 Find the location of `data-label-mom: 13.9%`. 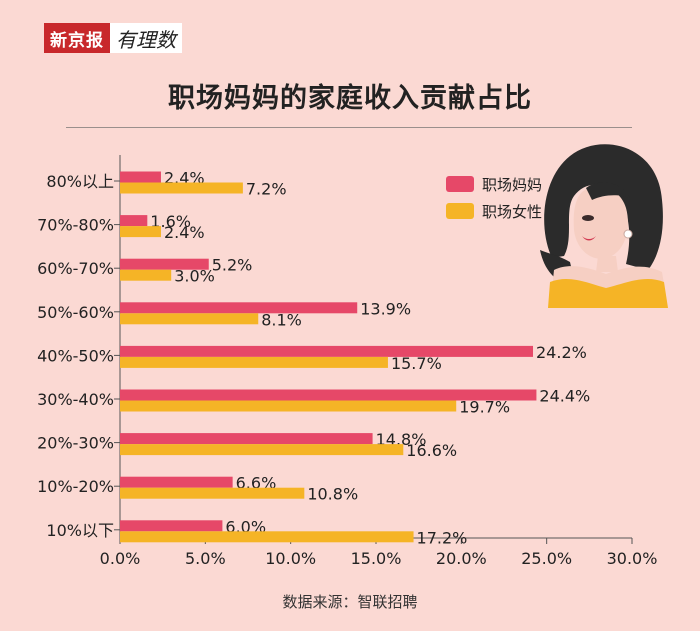

data-label-mom: 13.9% is located at coordinates (385, 308).